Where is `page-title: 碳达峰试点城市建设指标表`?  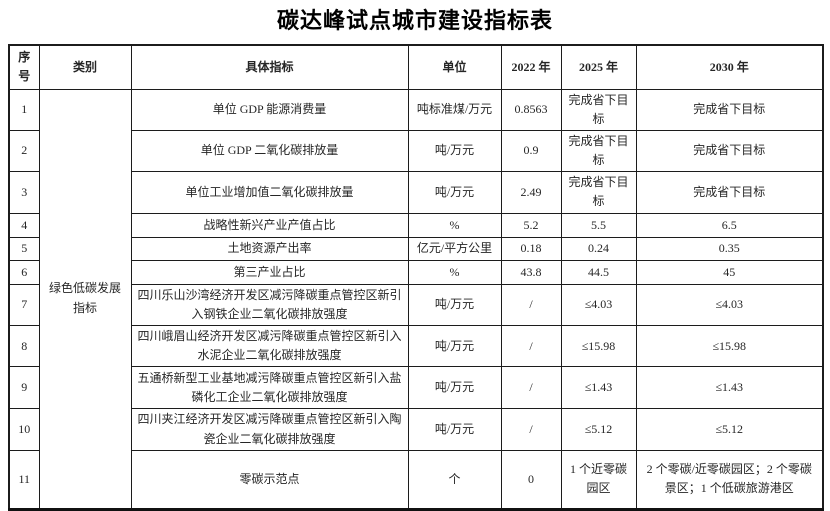 page-title: 碳达峰试点城市建设指标表 is located at coordinates (414, 20).